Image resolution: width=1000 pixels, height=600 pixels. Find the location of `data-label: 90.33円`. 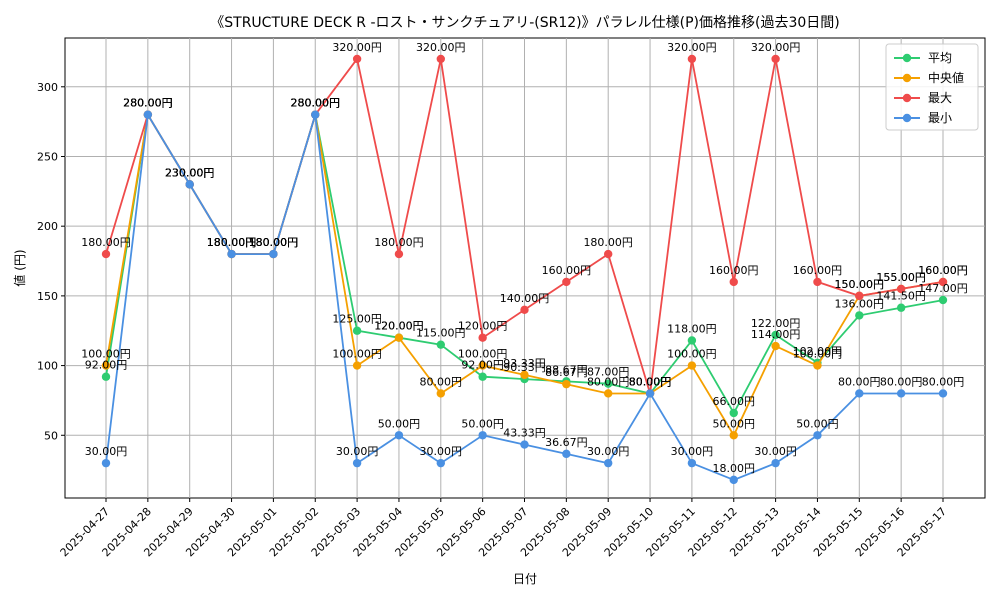

data-label: 90.33円 is located at coordinates (524, 367).